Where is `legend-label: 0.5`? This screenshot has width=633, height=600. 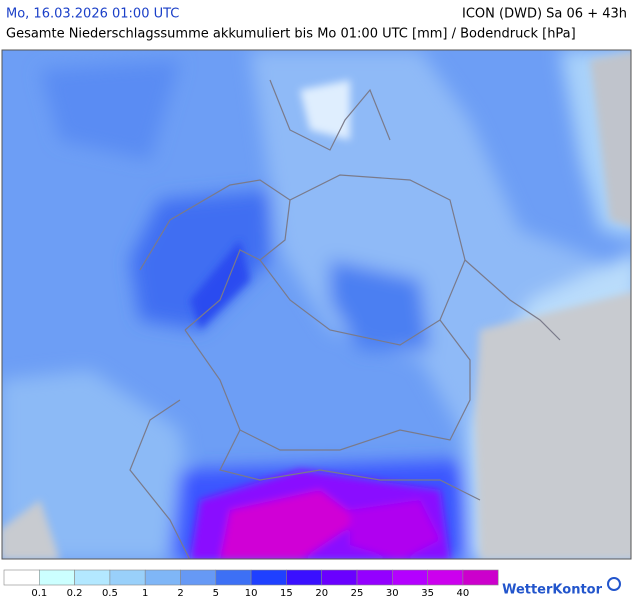
legend-label: 0.5 is located at coordinates (110, 593).